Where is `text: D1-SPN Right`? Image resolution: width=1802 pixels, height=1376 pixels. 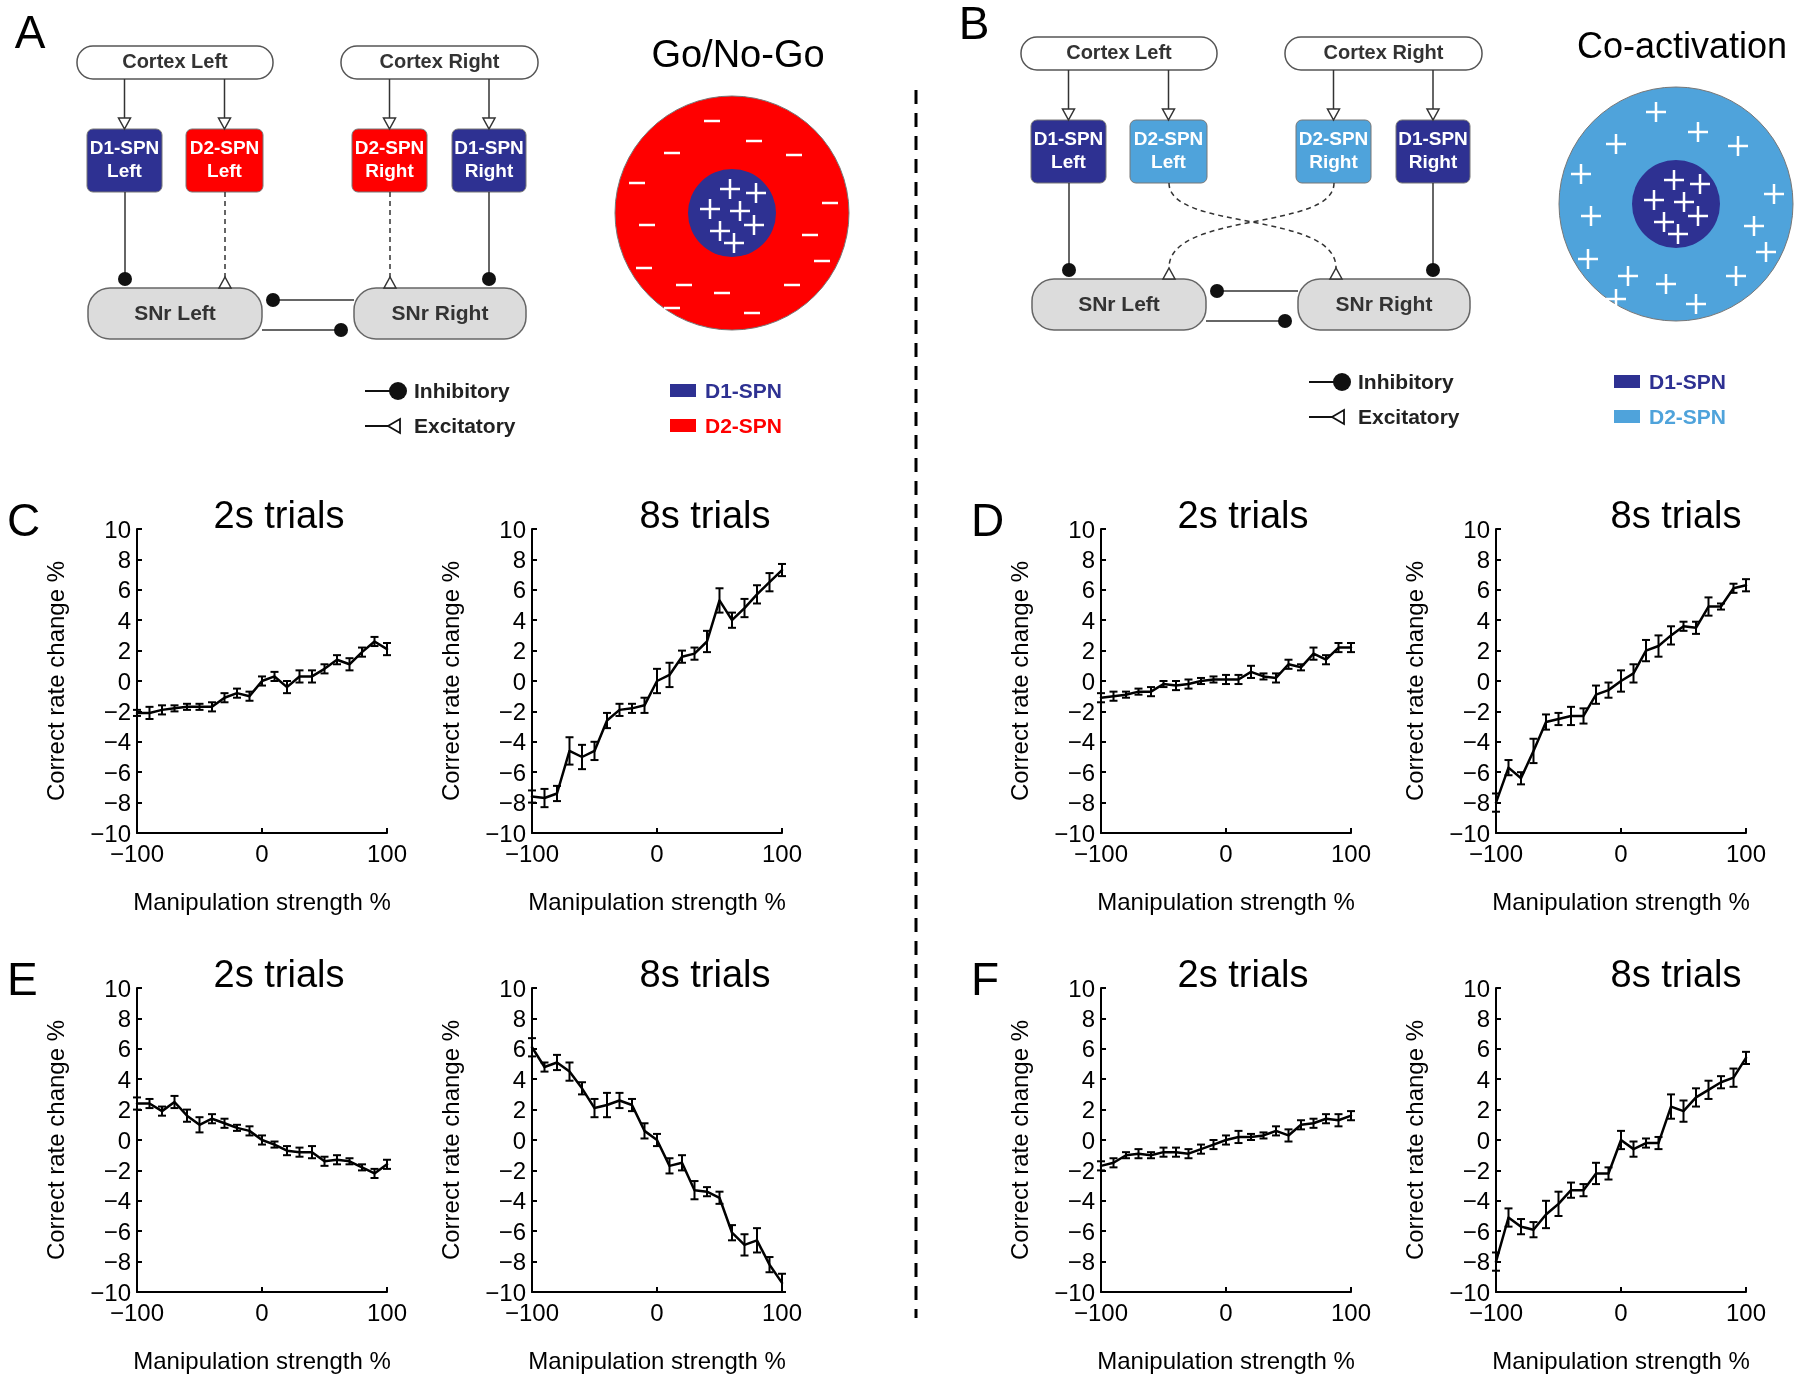 text: D1-SPN Right is located at coordinates (1433, 150).